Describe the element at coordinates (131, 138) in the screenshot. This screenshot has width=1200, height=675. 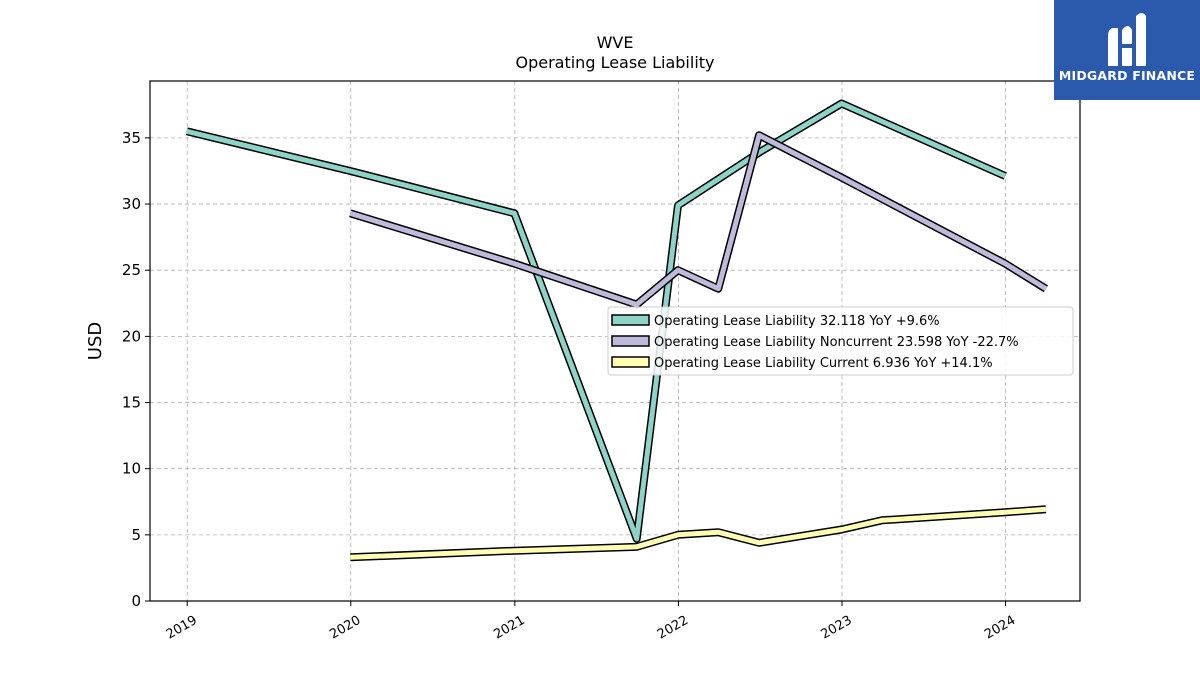
I see `y-tick-label: 35` at that location.